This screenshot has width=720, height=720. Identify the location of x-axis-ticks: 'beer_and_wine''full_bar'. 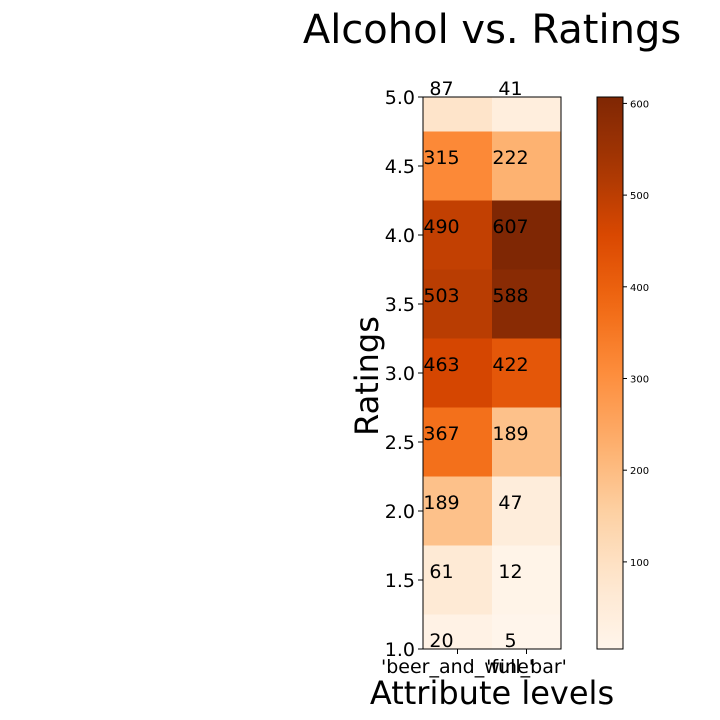
(474, 663).